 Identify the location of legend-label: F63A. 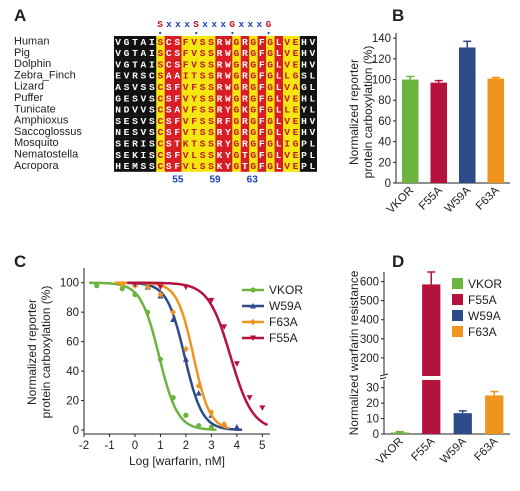
(482, 332).